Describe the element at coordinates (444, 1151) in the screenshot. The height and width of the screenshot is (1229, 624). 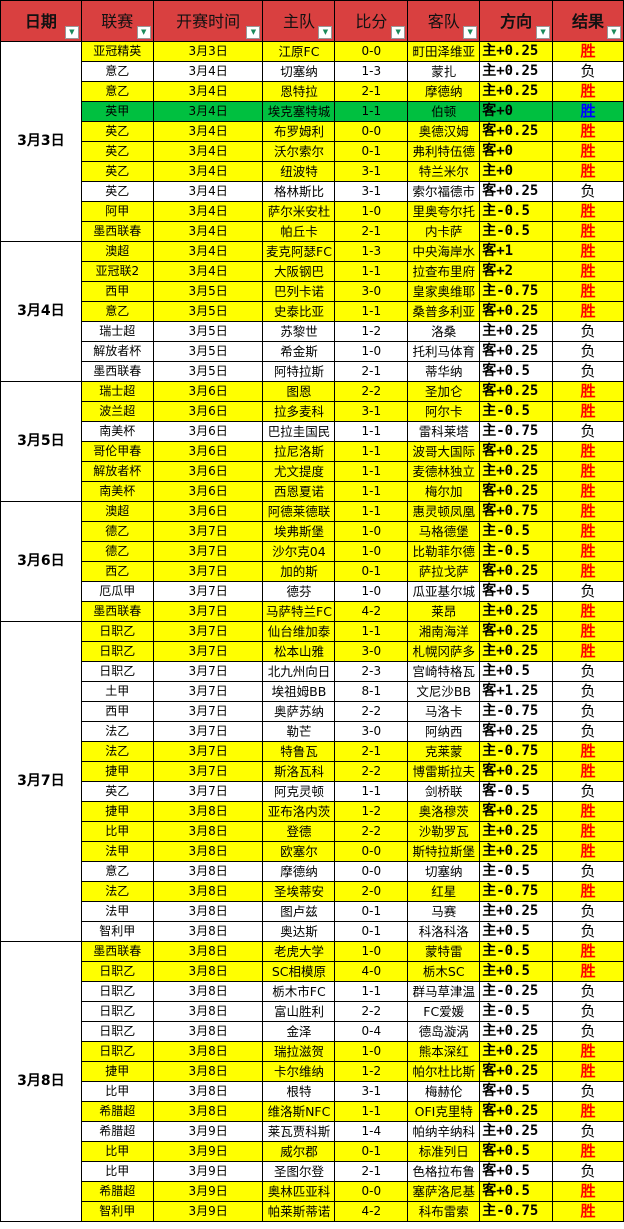
I see `away-team-cell: 标准列日` at that location.